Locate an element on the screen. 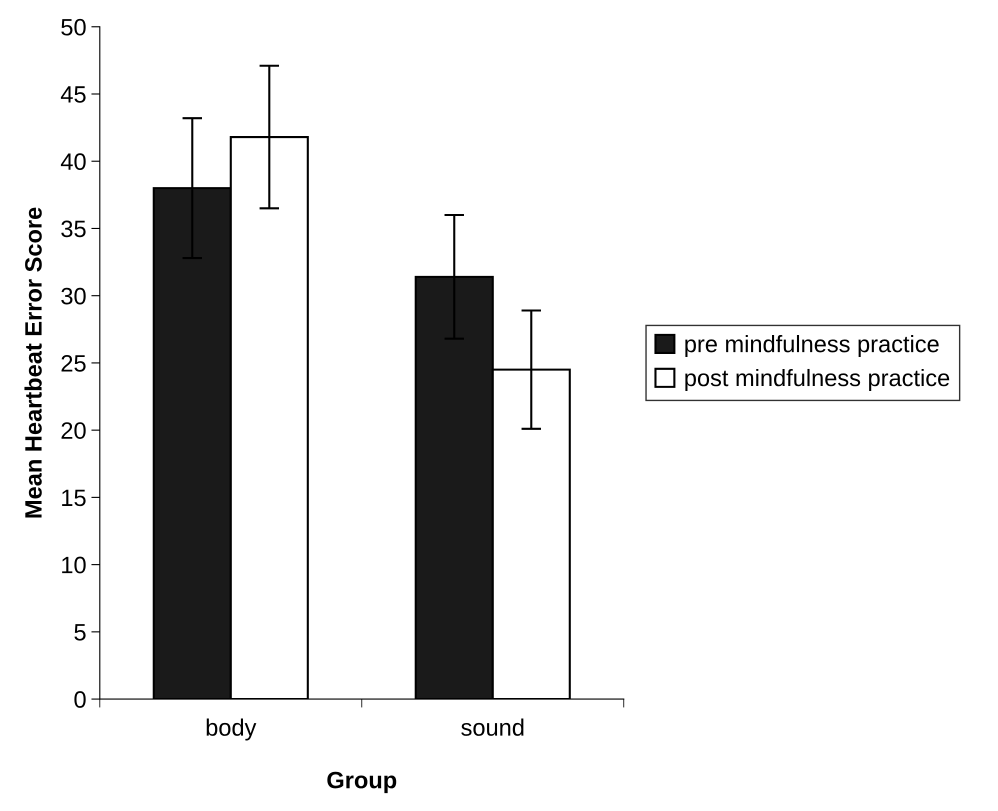 The width and height of the screenshot is (998, 811). y-axis-title: Mean Heartbeat Error Score is located at coordinates (33, 363).